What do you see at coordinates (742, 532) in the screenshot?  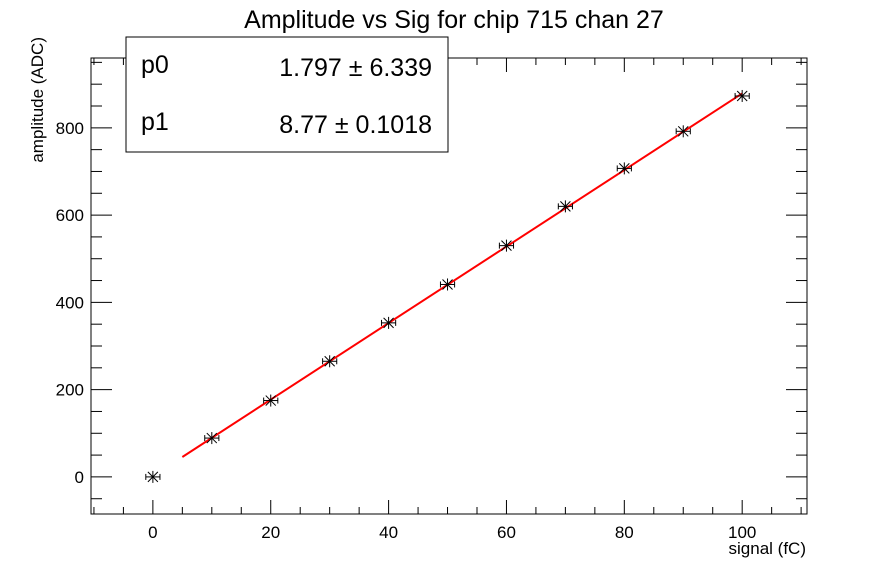 I see `x-tick-label: 100` at bounding box center [742, 532].